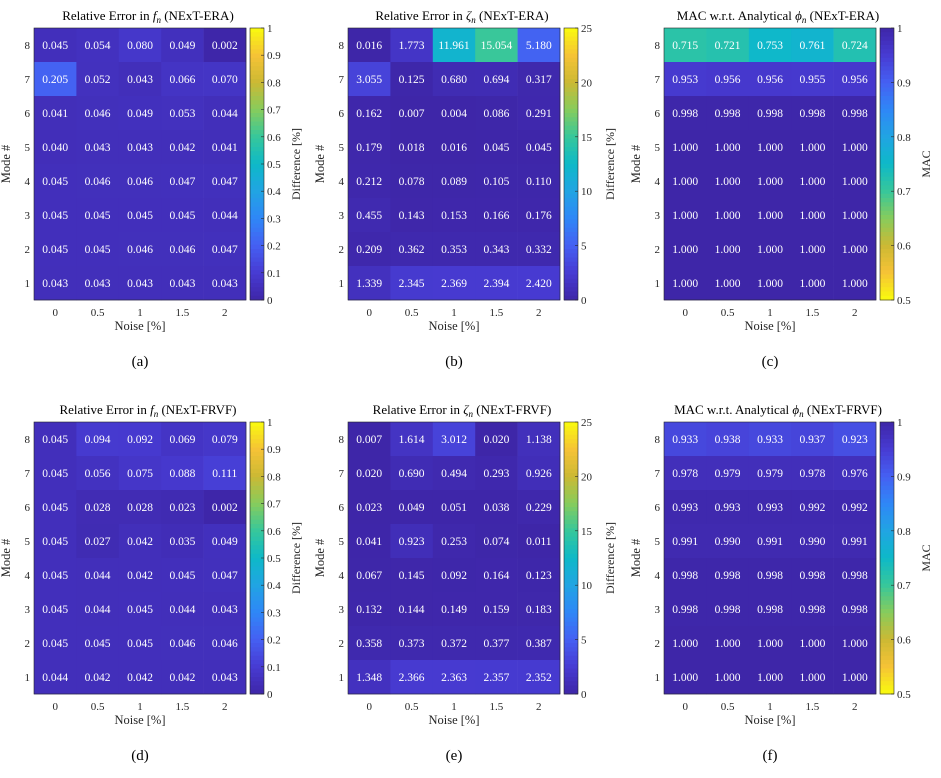 This screenshot has width=941, height=778. Describe the element at coordinates (225, 610) in the screenshot. I see `cell-value-label: 0.043` at that location.